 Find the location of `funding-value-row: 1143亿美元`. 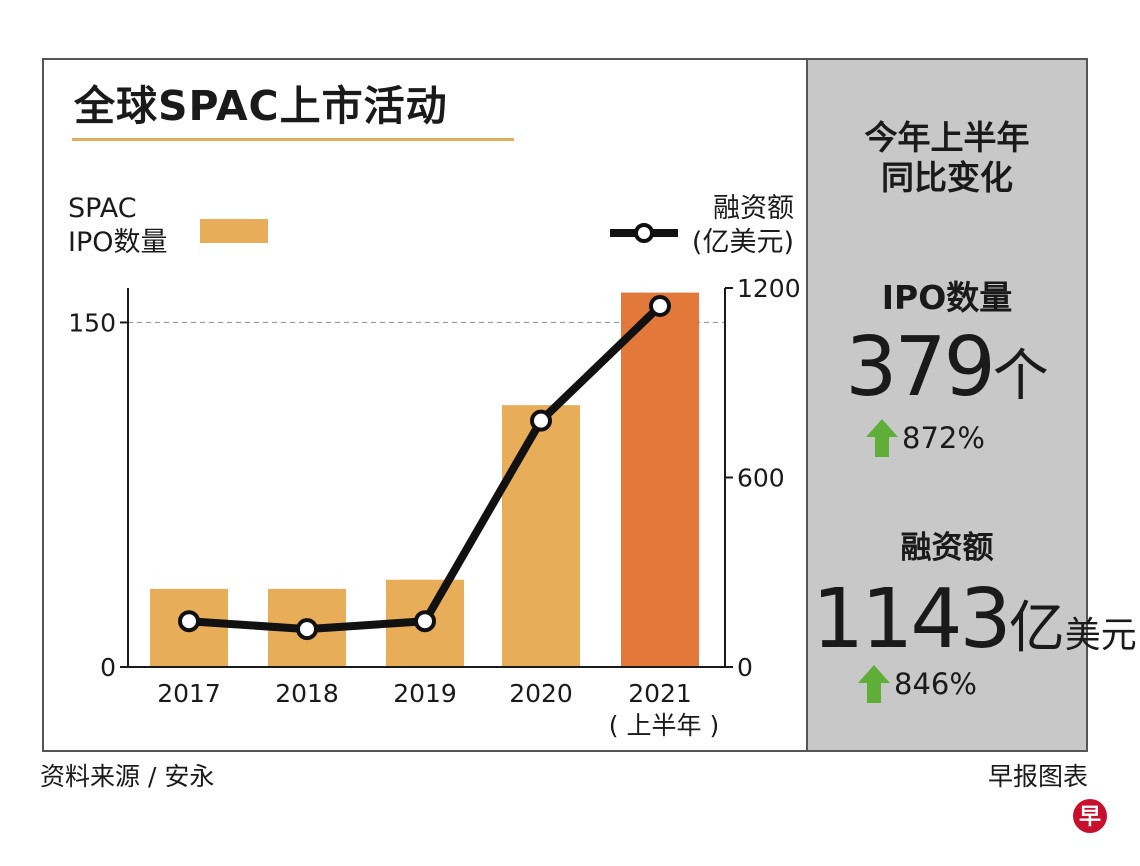

funding-value-row: 1143亿美元 is located at coordinates (974, 628).